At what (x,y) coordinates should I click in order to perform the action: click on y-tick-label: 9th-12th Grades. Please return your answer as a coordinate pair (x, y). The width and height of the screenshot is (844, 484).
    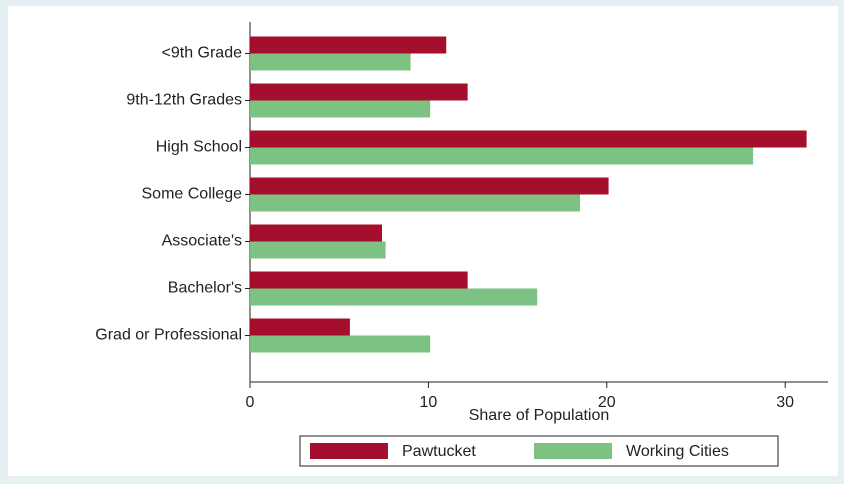
    Looking at the image, I should click on (184, 100).